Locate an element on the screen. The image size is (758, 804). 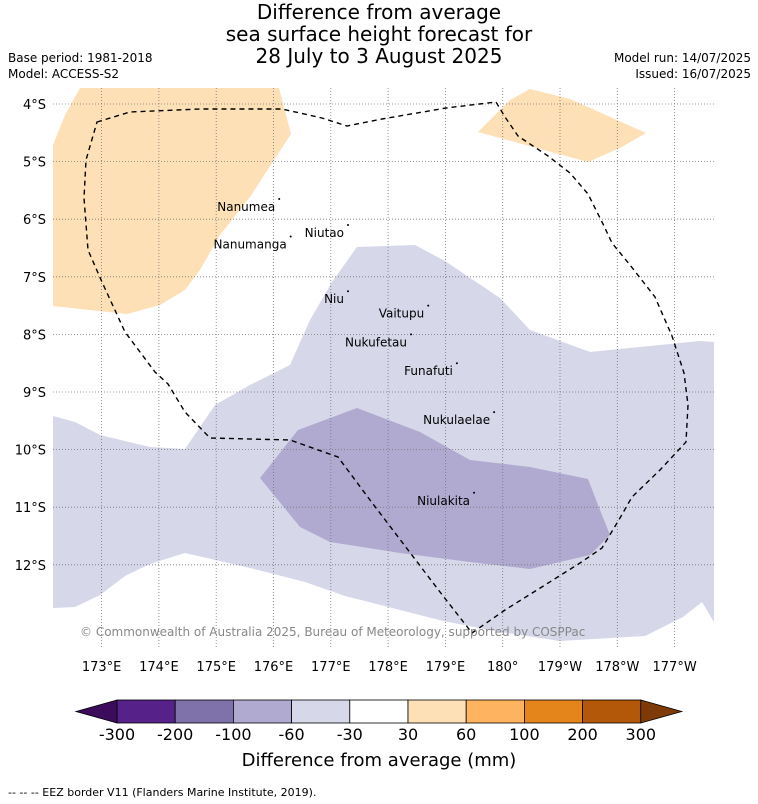
colorbar-tick-label: 300 is located at coordinates (641, 734).